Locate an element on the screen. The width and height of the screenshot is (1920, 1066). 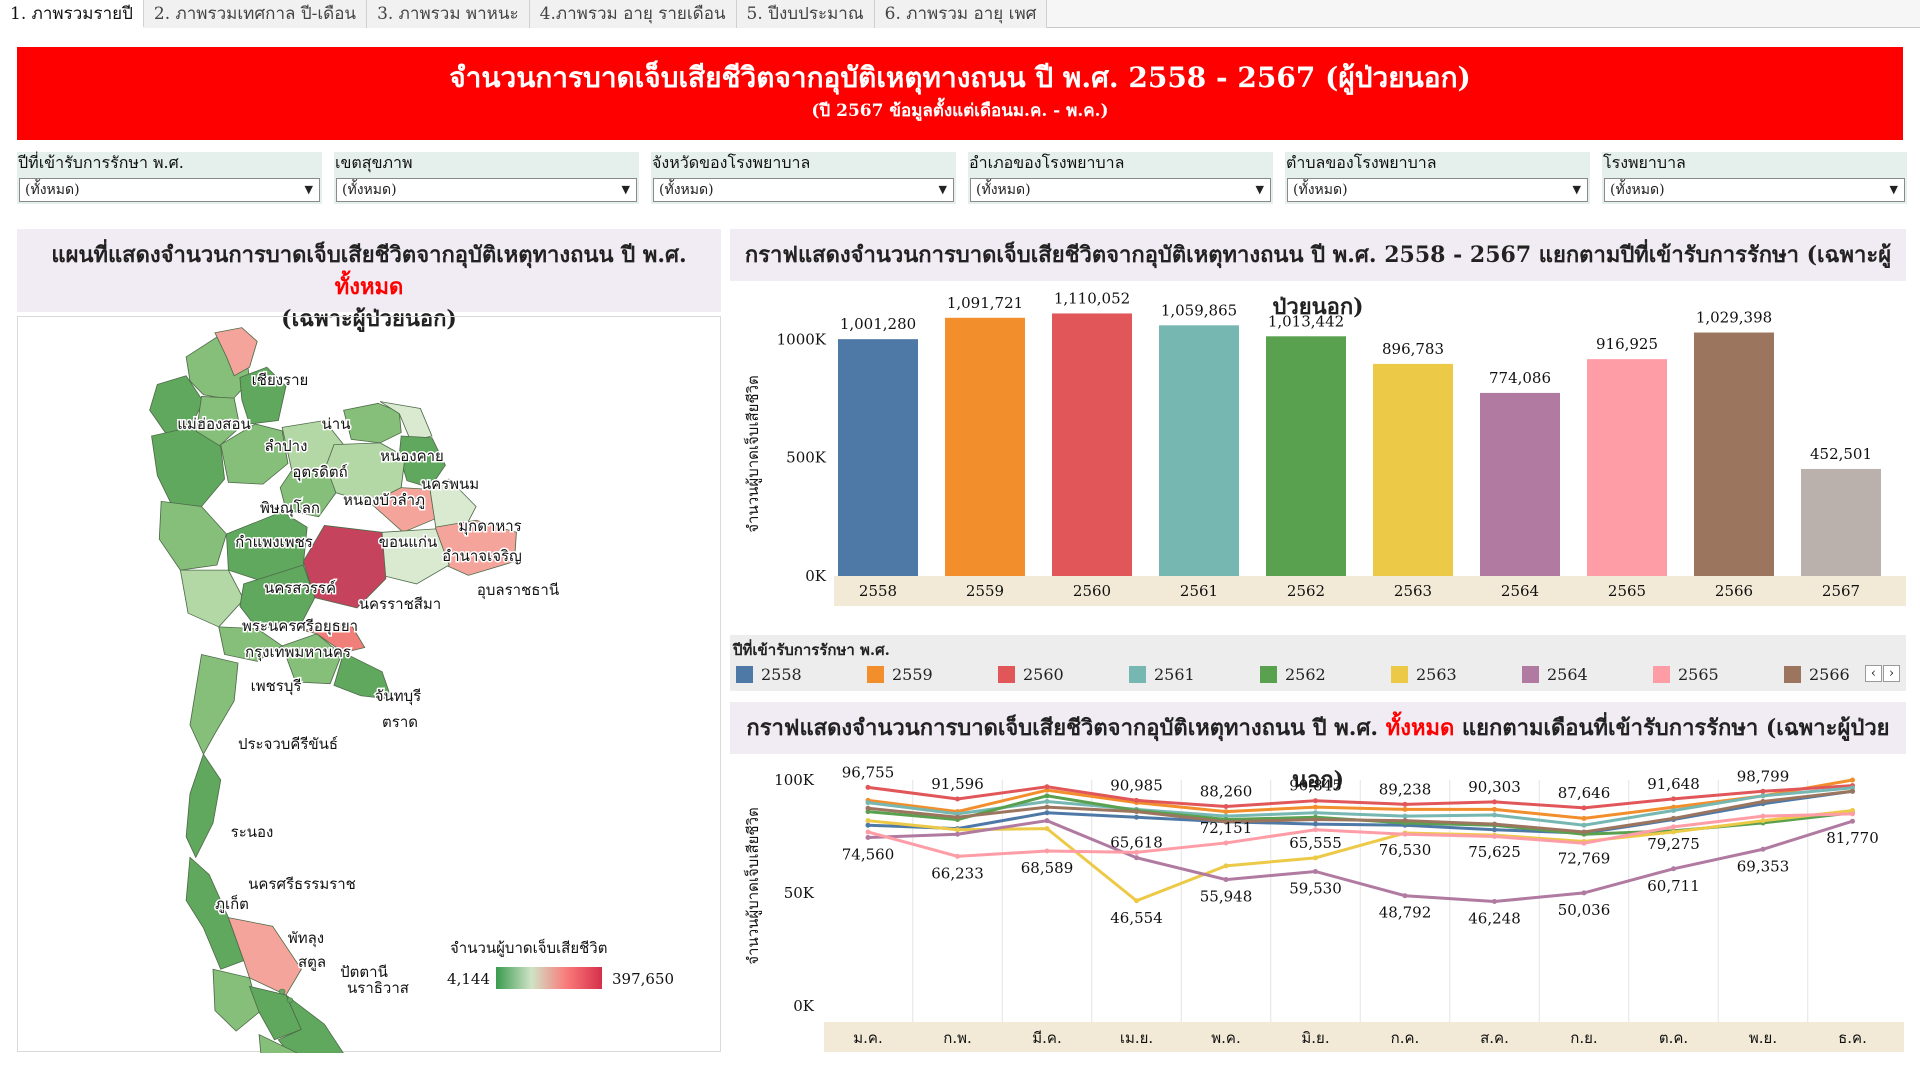
line-data-label: 90,985 is located at coordinates (1136, 785).